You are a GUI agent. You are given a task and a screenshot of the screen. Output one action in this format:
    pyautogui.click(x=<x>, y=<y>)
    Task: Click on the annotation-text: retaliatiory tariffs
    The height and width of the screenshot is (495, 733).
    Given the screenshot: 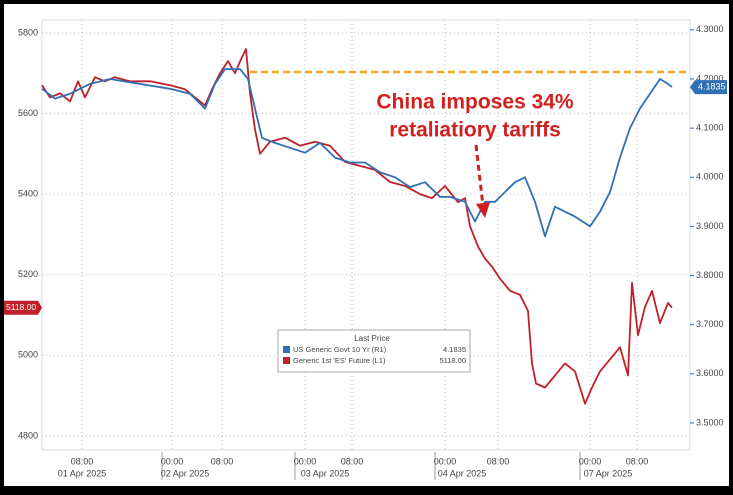 What is the action you would take?
    pyautogui.click(x=475, y=130)
    